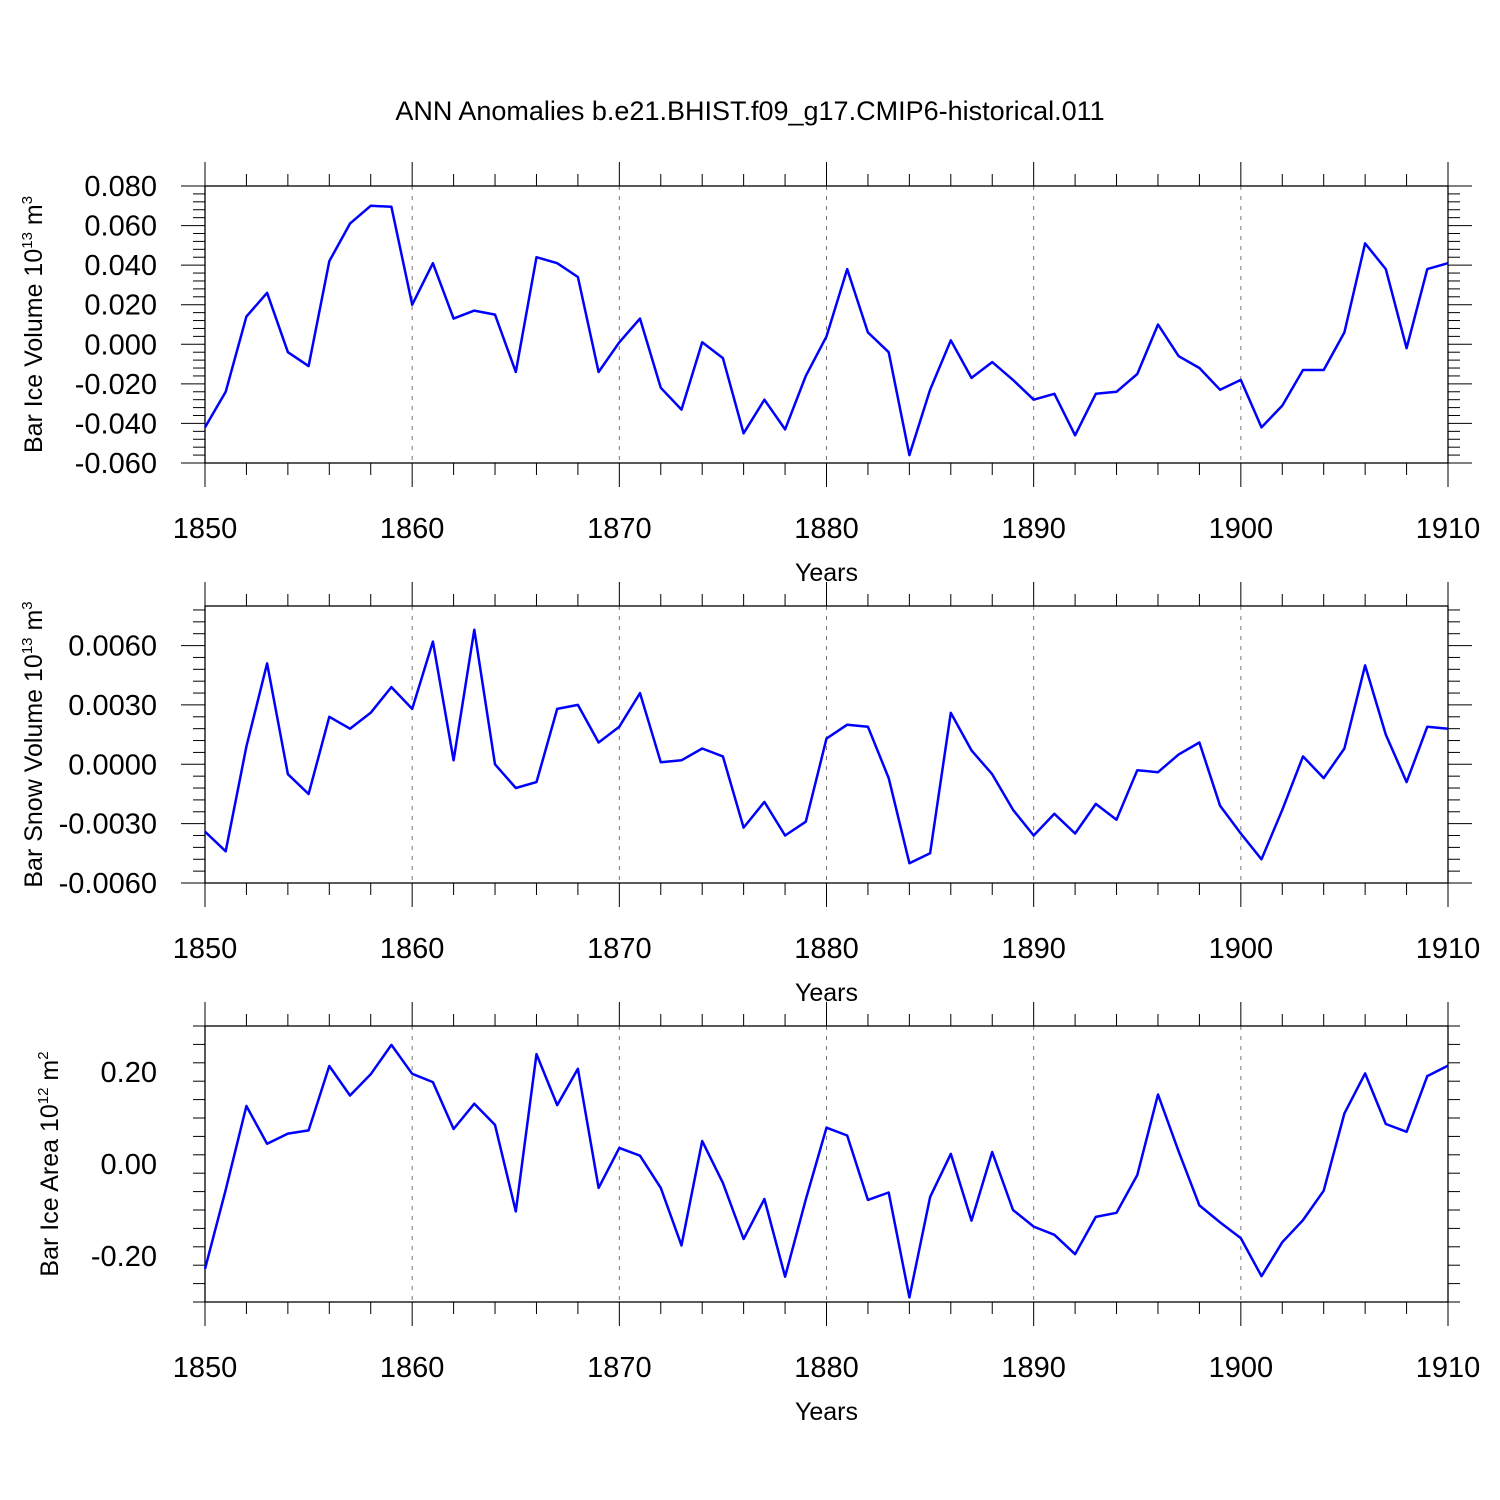  Describe the element at coordinates (33, 324) in the screenshot. I see `y-axis-label: Bar Ice Volume 1013 m3` at that location.